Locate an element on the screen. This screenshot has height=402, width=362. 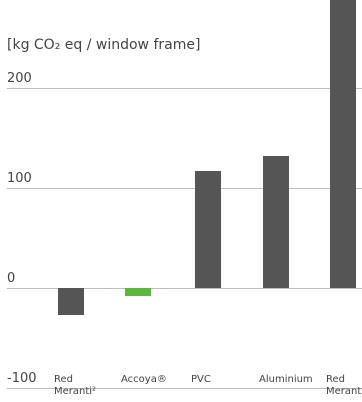
x-category-label: Meranti² is located at coordinates (75, 391).